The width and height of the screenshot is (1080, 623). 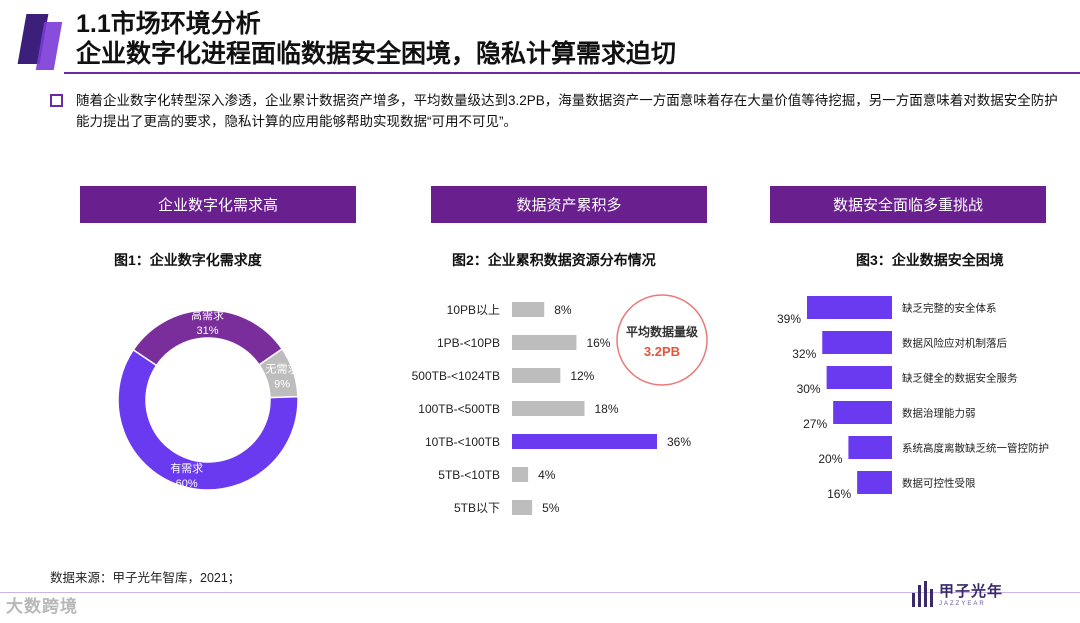 What do you see at coordinates (187, 484) in the screenshot?
I see `donut-value-label: 60%` at bounding box center [187, 484].